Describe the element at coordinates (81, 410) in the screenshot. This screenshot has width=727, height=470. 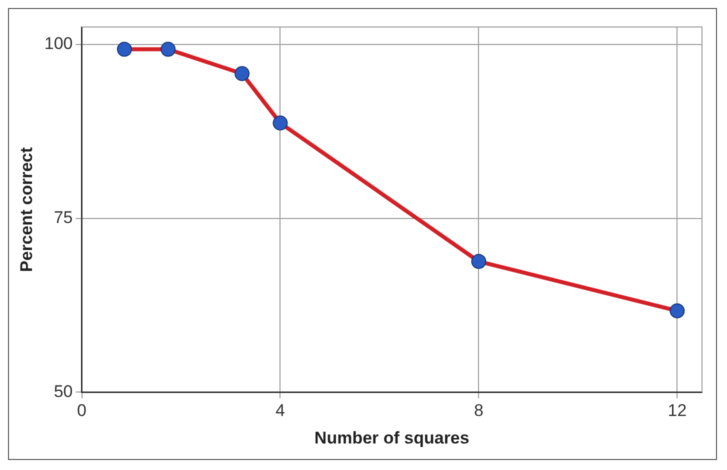
I see `x-tick-label: 0` at that location.